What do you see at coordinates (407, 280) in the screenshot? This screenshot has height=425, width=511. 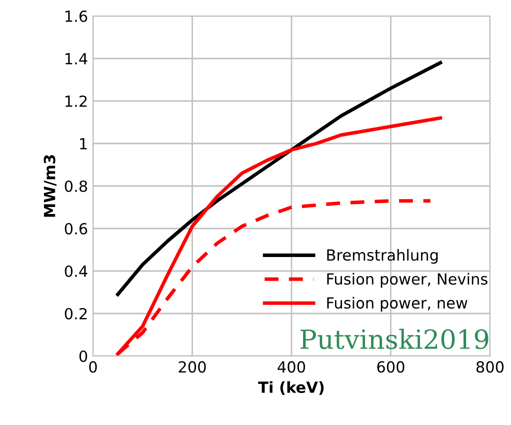 I see `legend-label: Fusion power, Nevins` at bounding box center [407, 280].